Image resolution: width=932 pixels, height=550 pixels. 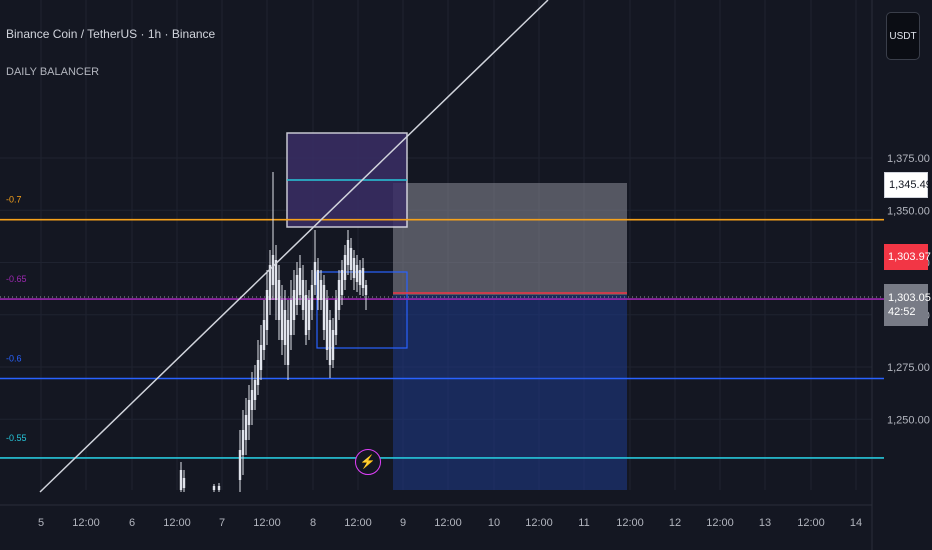 What do you see at coordinates (132, 523) in the screenshot?
I see `time-axis-label: 6` at bounding box center [132, 523].